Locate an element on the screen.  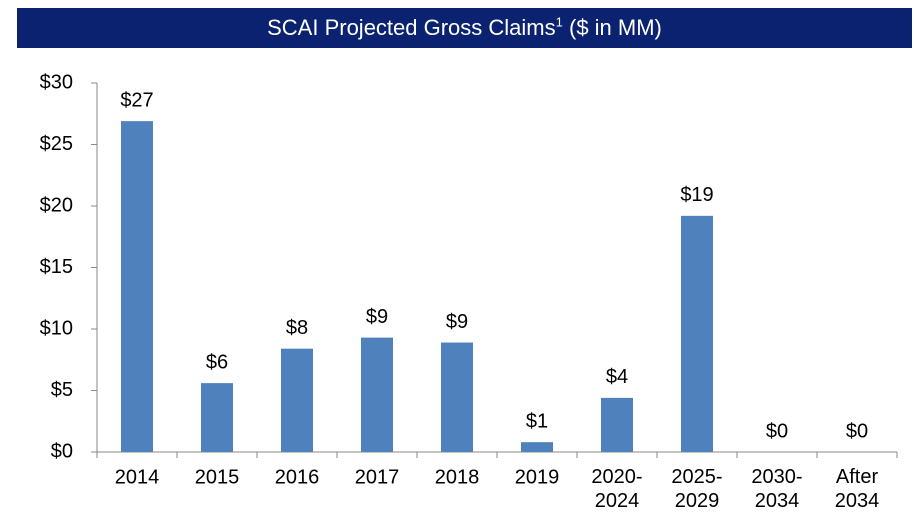
x-tick-label: 2015 is located at coordinates (217, 477).